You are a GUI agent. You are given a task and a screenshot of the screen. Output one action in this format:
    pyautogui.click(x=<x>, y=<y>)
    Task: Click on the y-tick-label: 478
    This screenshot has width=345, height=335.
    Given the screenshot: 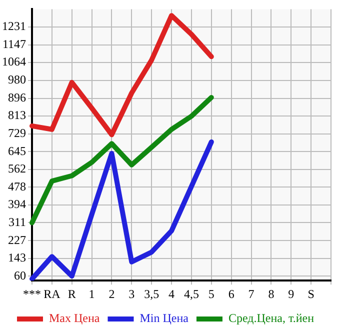 What is the action you would take?
    pyautogui.click(x=17, y=186)
    